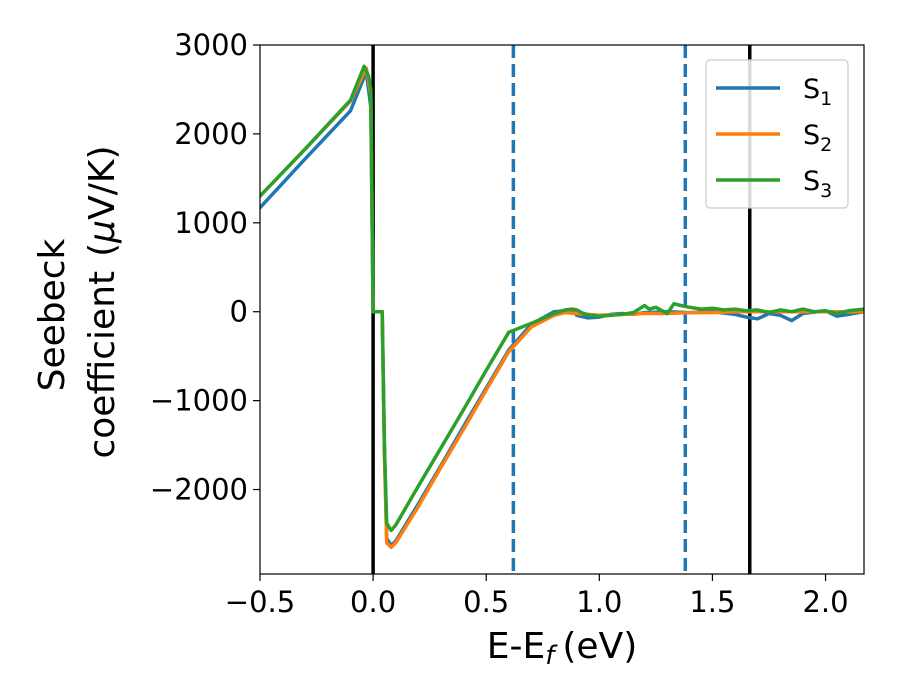 The width and height of the screenshot is (900, 700). Describe the element at coordinates (211, 134) in the screenshot. I see `y-tick-label: 2000` at that location.